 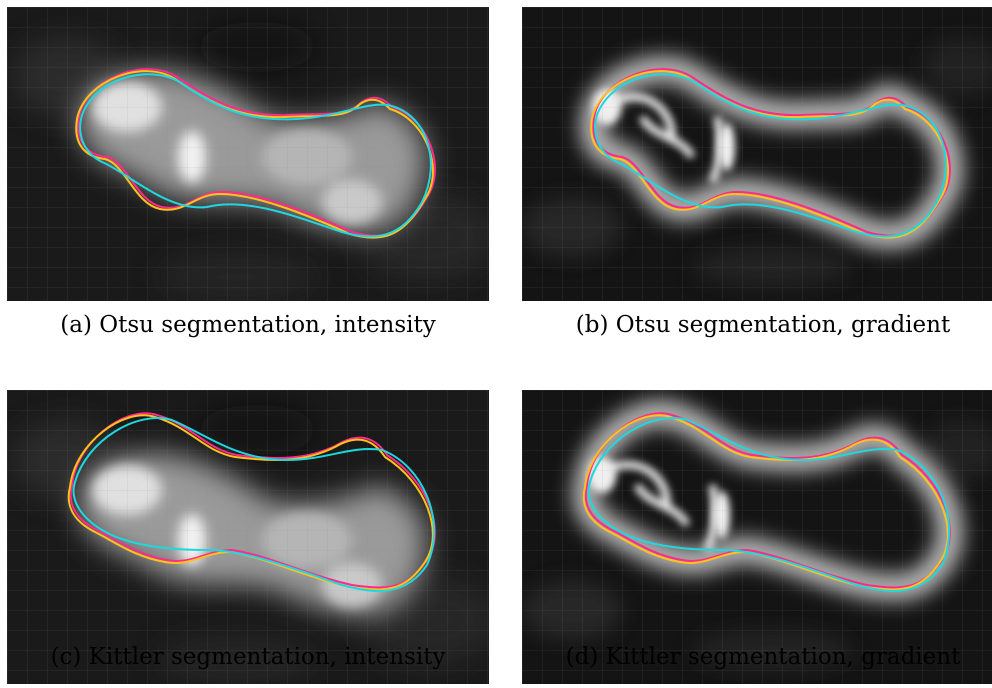 I want to click on caption-b: (b) Otsu segmentation, gradient, so click(x=763, y=325).